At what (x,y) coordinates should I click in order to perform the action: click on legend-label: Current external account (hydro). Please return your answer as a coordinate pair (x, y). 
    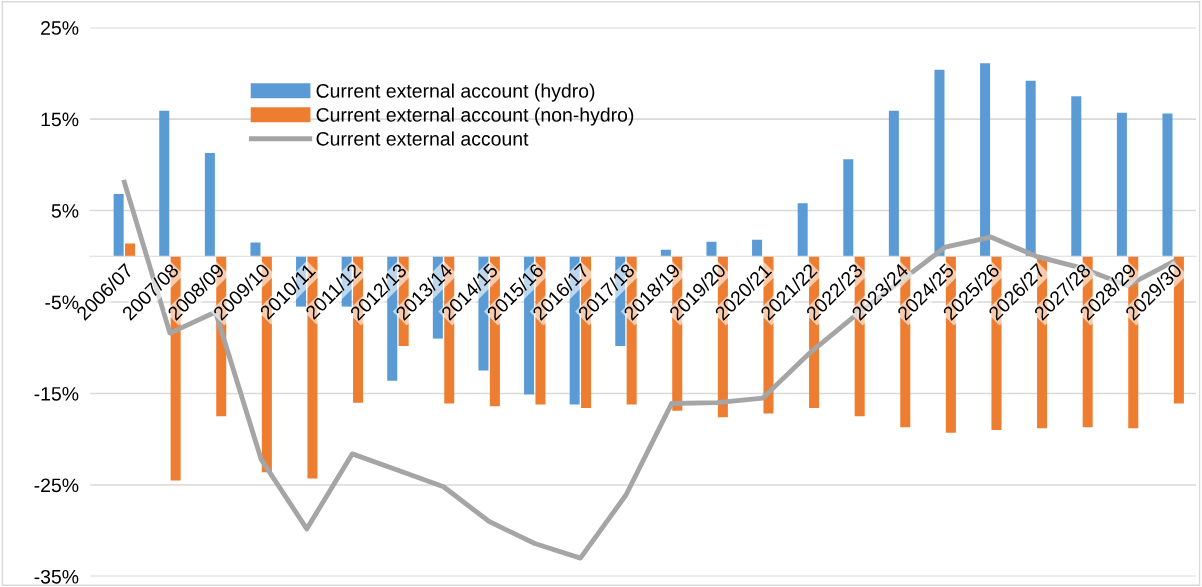
    Looking at the image, I should click on (455, 92).